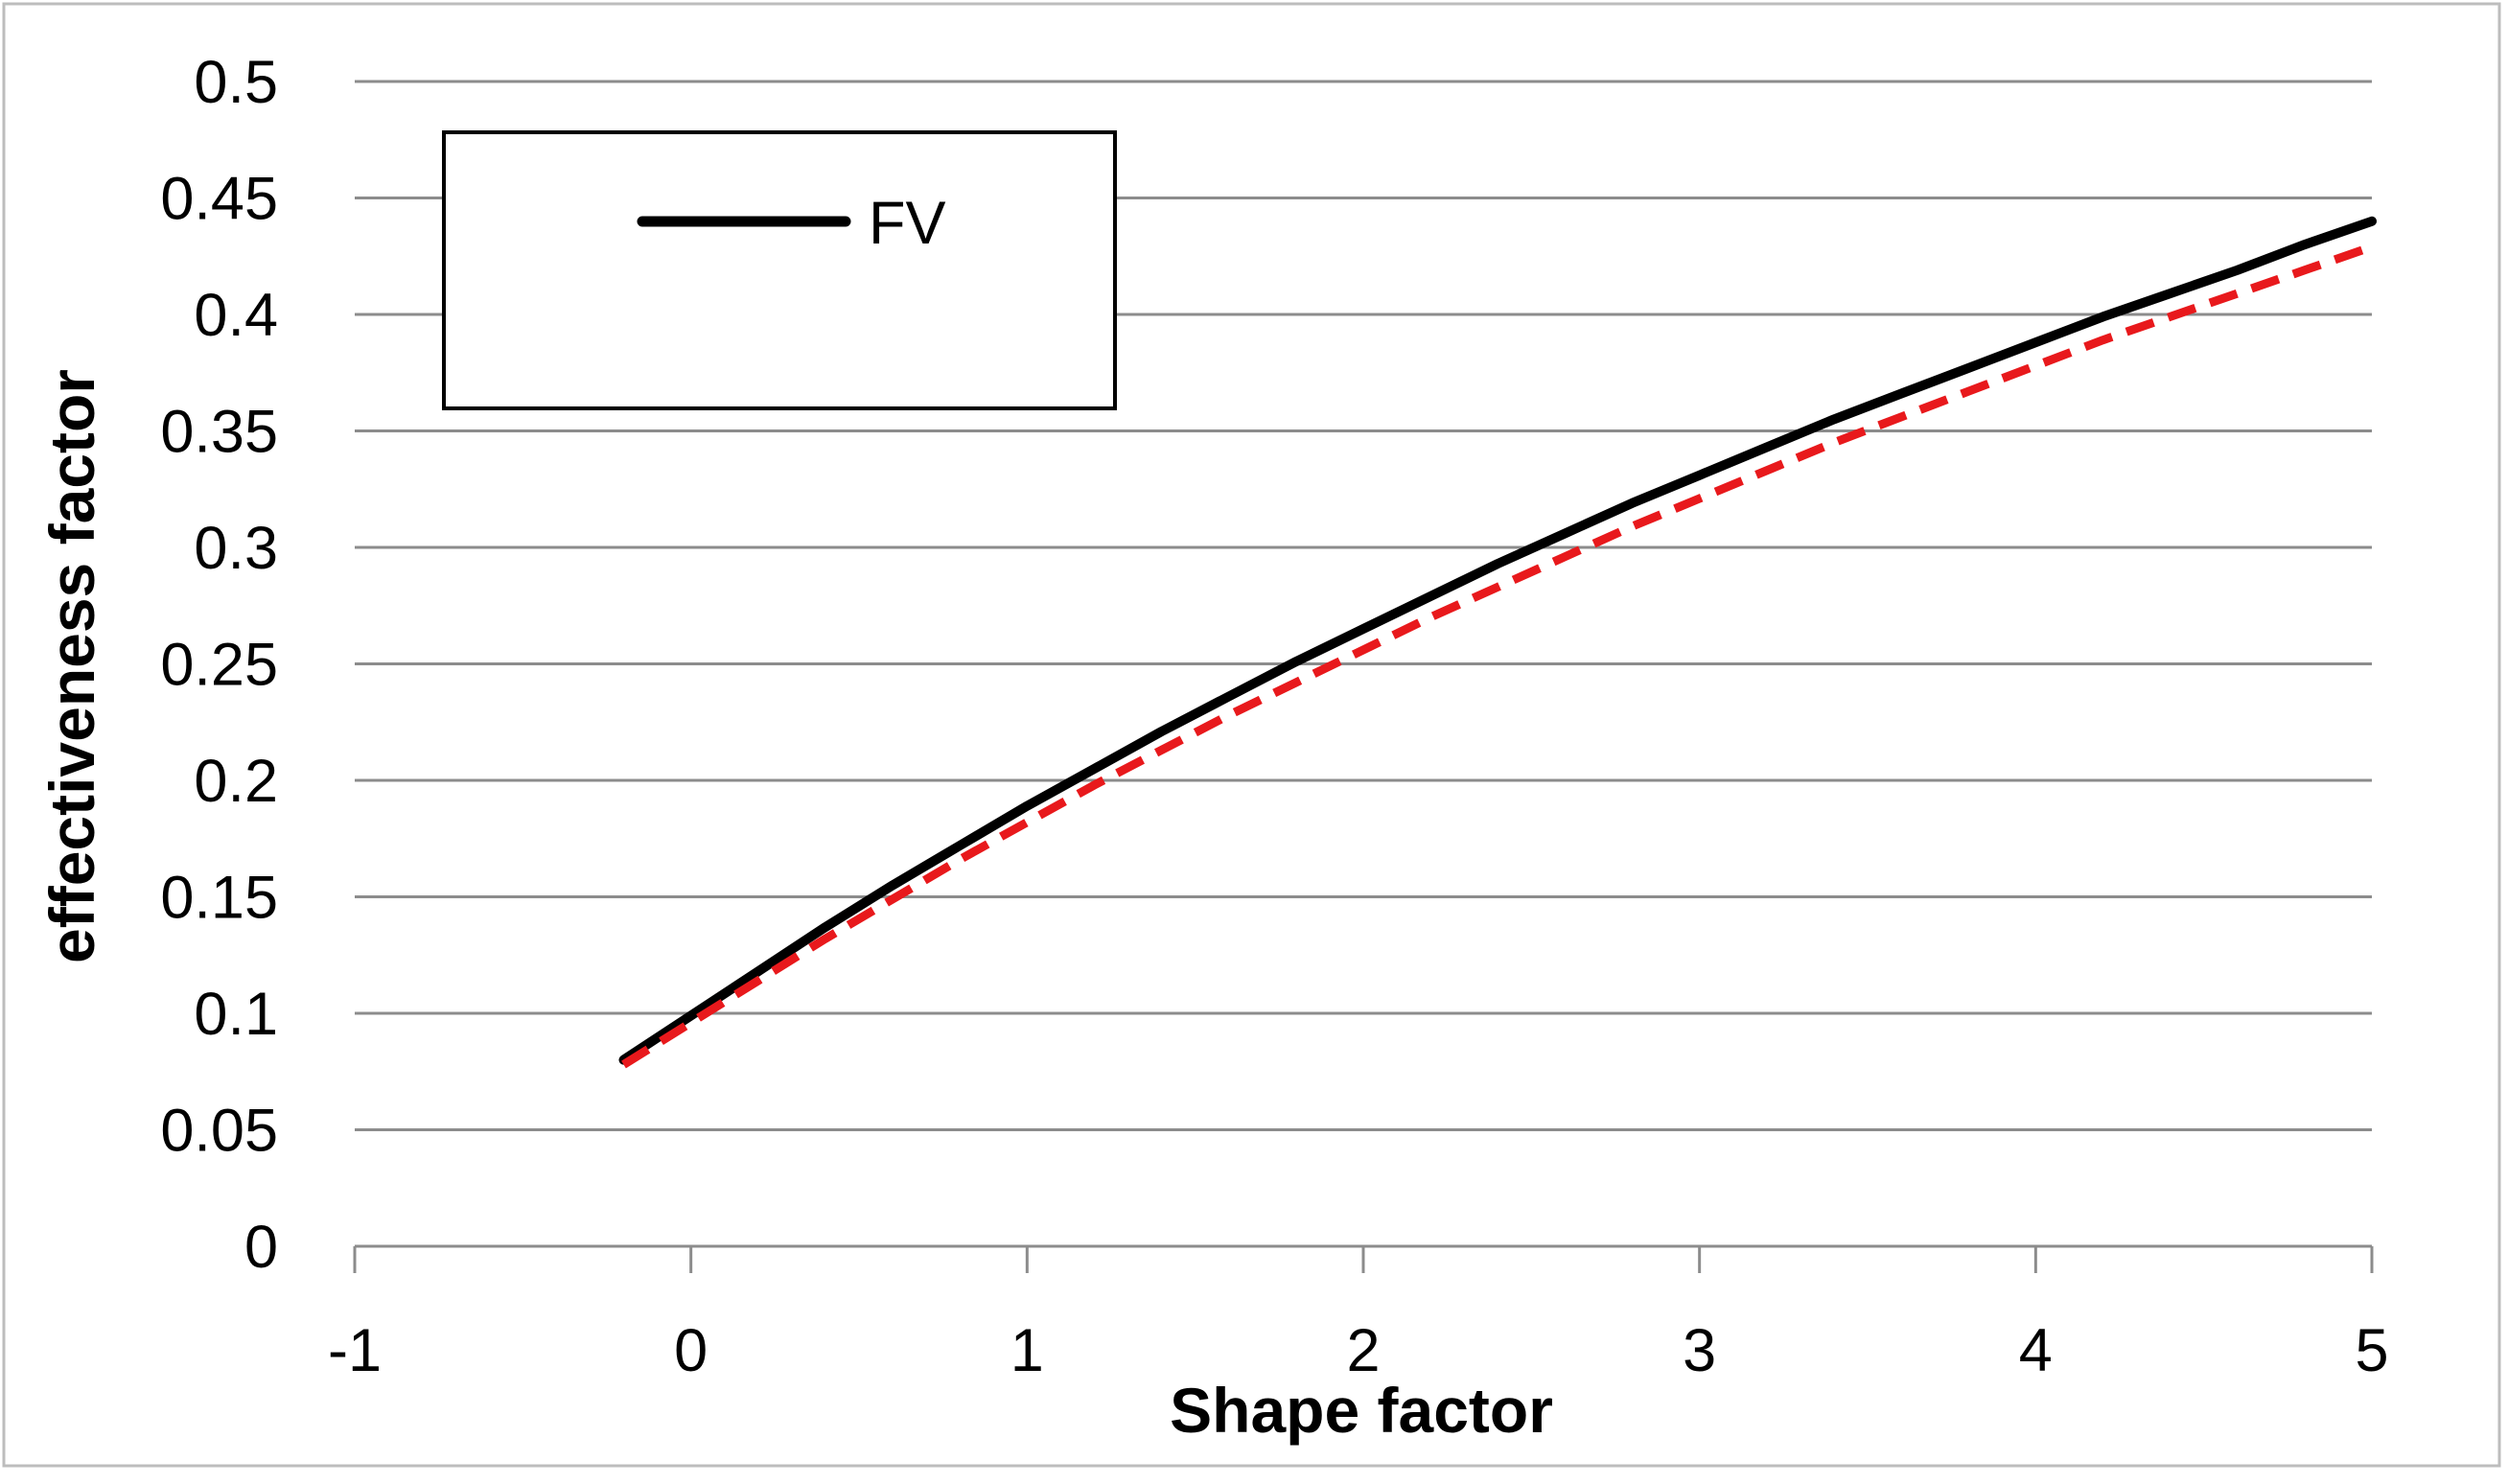 This screenshot has width=2508, height=1484. I want to click on y-tick-labels: 0 0.05 0.1 0.15 0.2 0.25 0.3 0.35 0.4 0.45 0.5, so click(219, 665).